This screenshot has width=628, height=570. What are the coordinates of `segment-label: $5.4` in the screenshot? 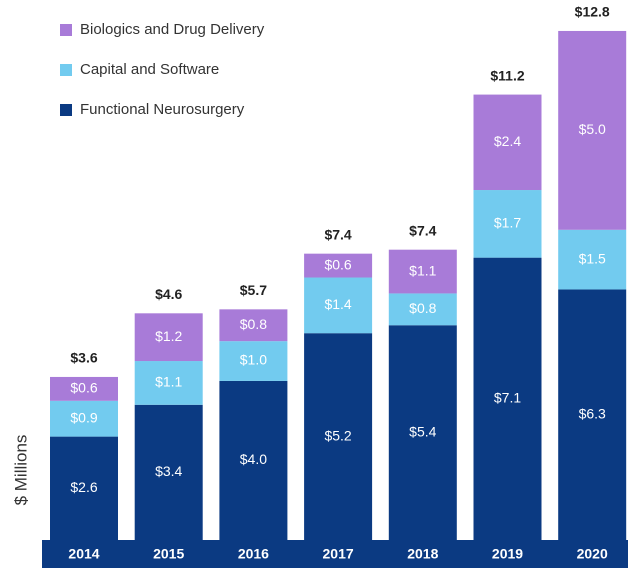 It's located at (422, 431).